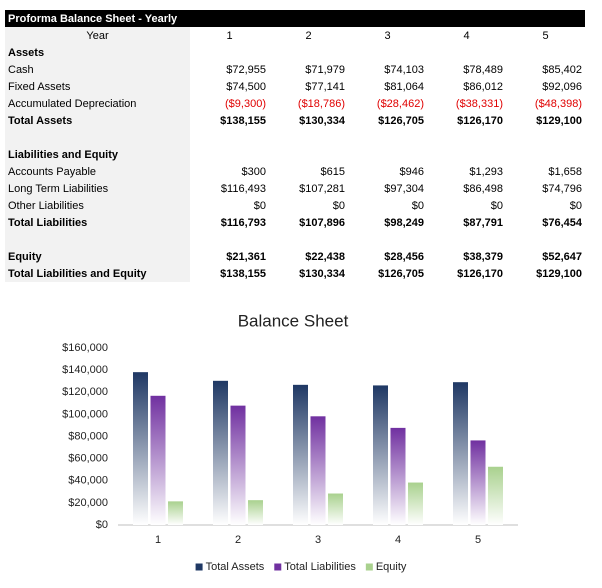  I want to click on cell: Accounts Payable, so click(97, 171).